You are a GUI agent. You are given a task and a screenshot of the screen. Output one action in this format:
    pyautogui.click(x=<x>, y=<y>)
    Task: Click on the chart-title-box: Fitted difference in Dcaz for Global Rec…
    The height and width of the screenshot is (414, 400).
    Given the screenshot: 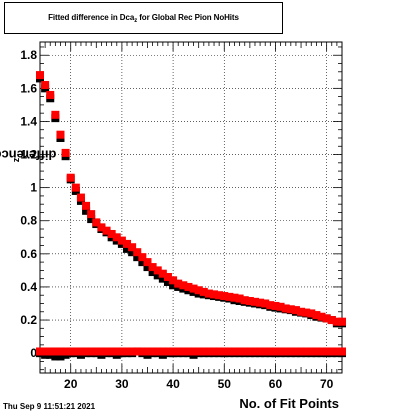 What is the action you would take?
    pyautogui.click(x=143, y=18)
    